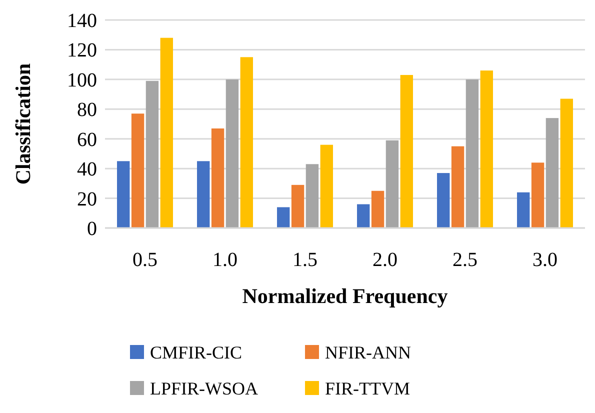 Image resolution: width=595 pixels, height=413 pixels. I want to click on y-tick-label: 60, so click(87, 139).